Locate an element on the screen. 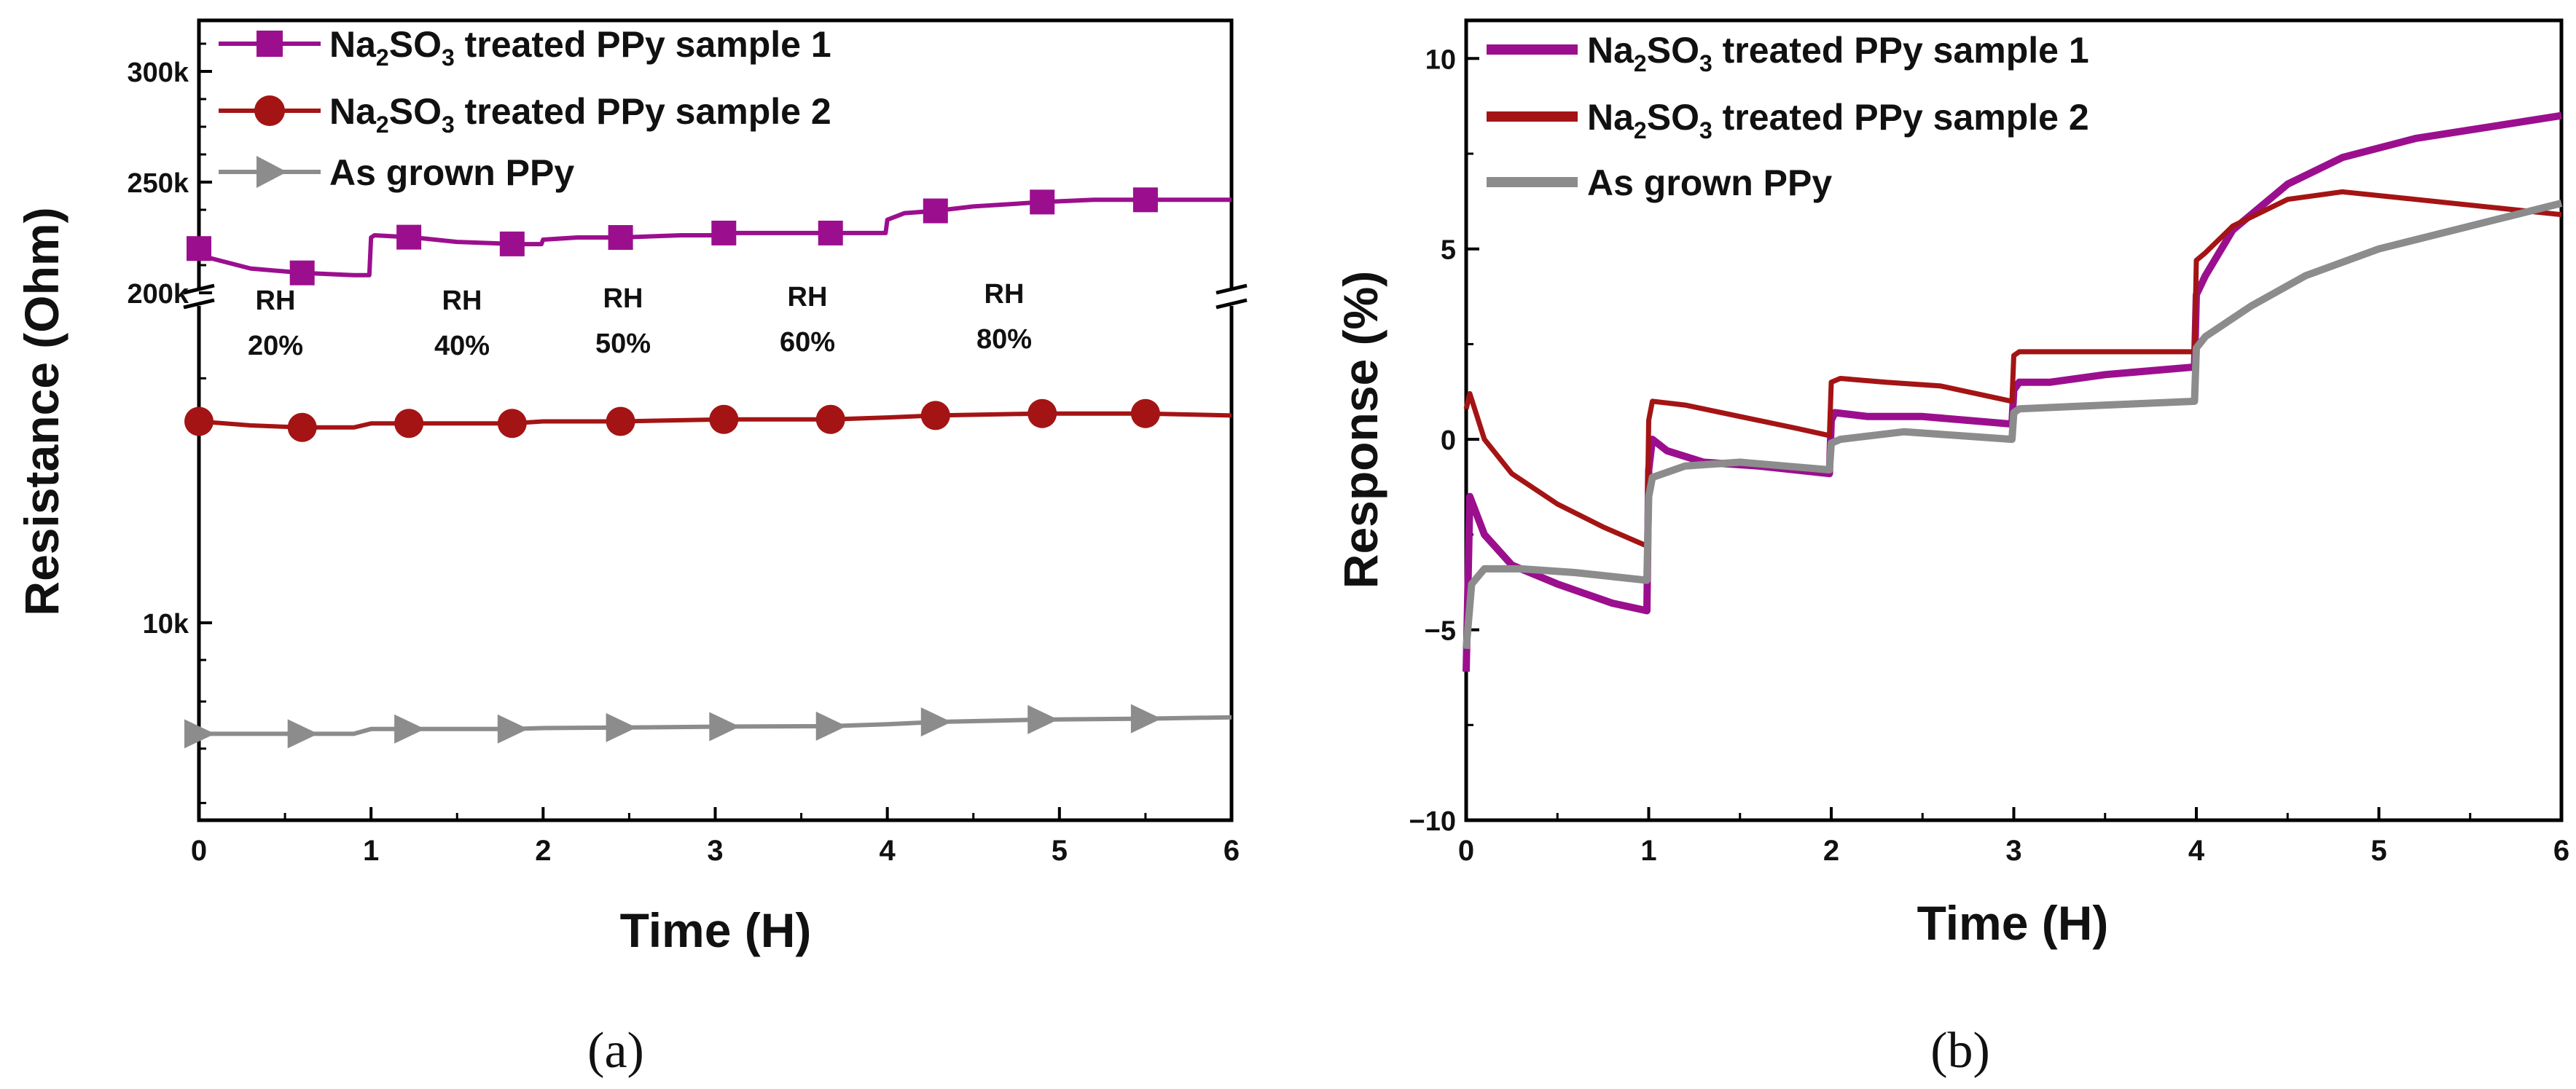  legend-a-entry-sample-1: Na2SO3 treated PPy sample 1 is located at coordinates (525, 47).